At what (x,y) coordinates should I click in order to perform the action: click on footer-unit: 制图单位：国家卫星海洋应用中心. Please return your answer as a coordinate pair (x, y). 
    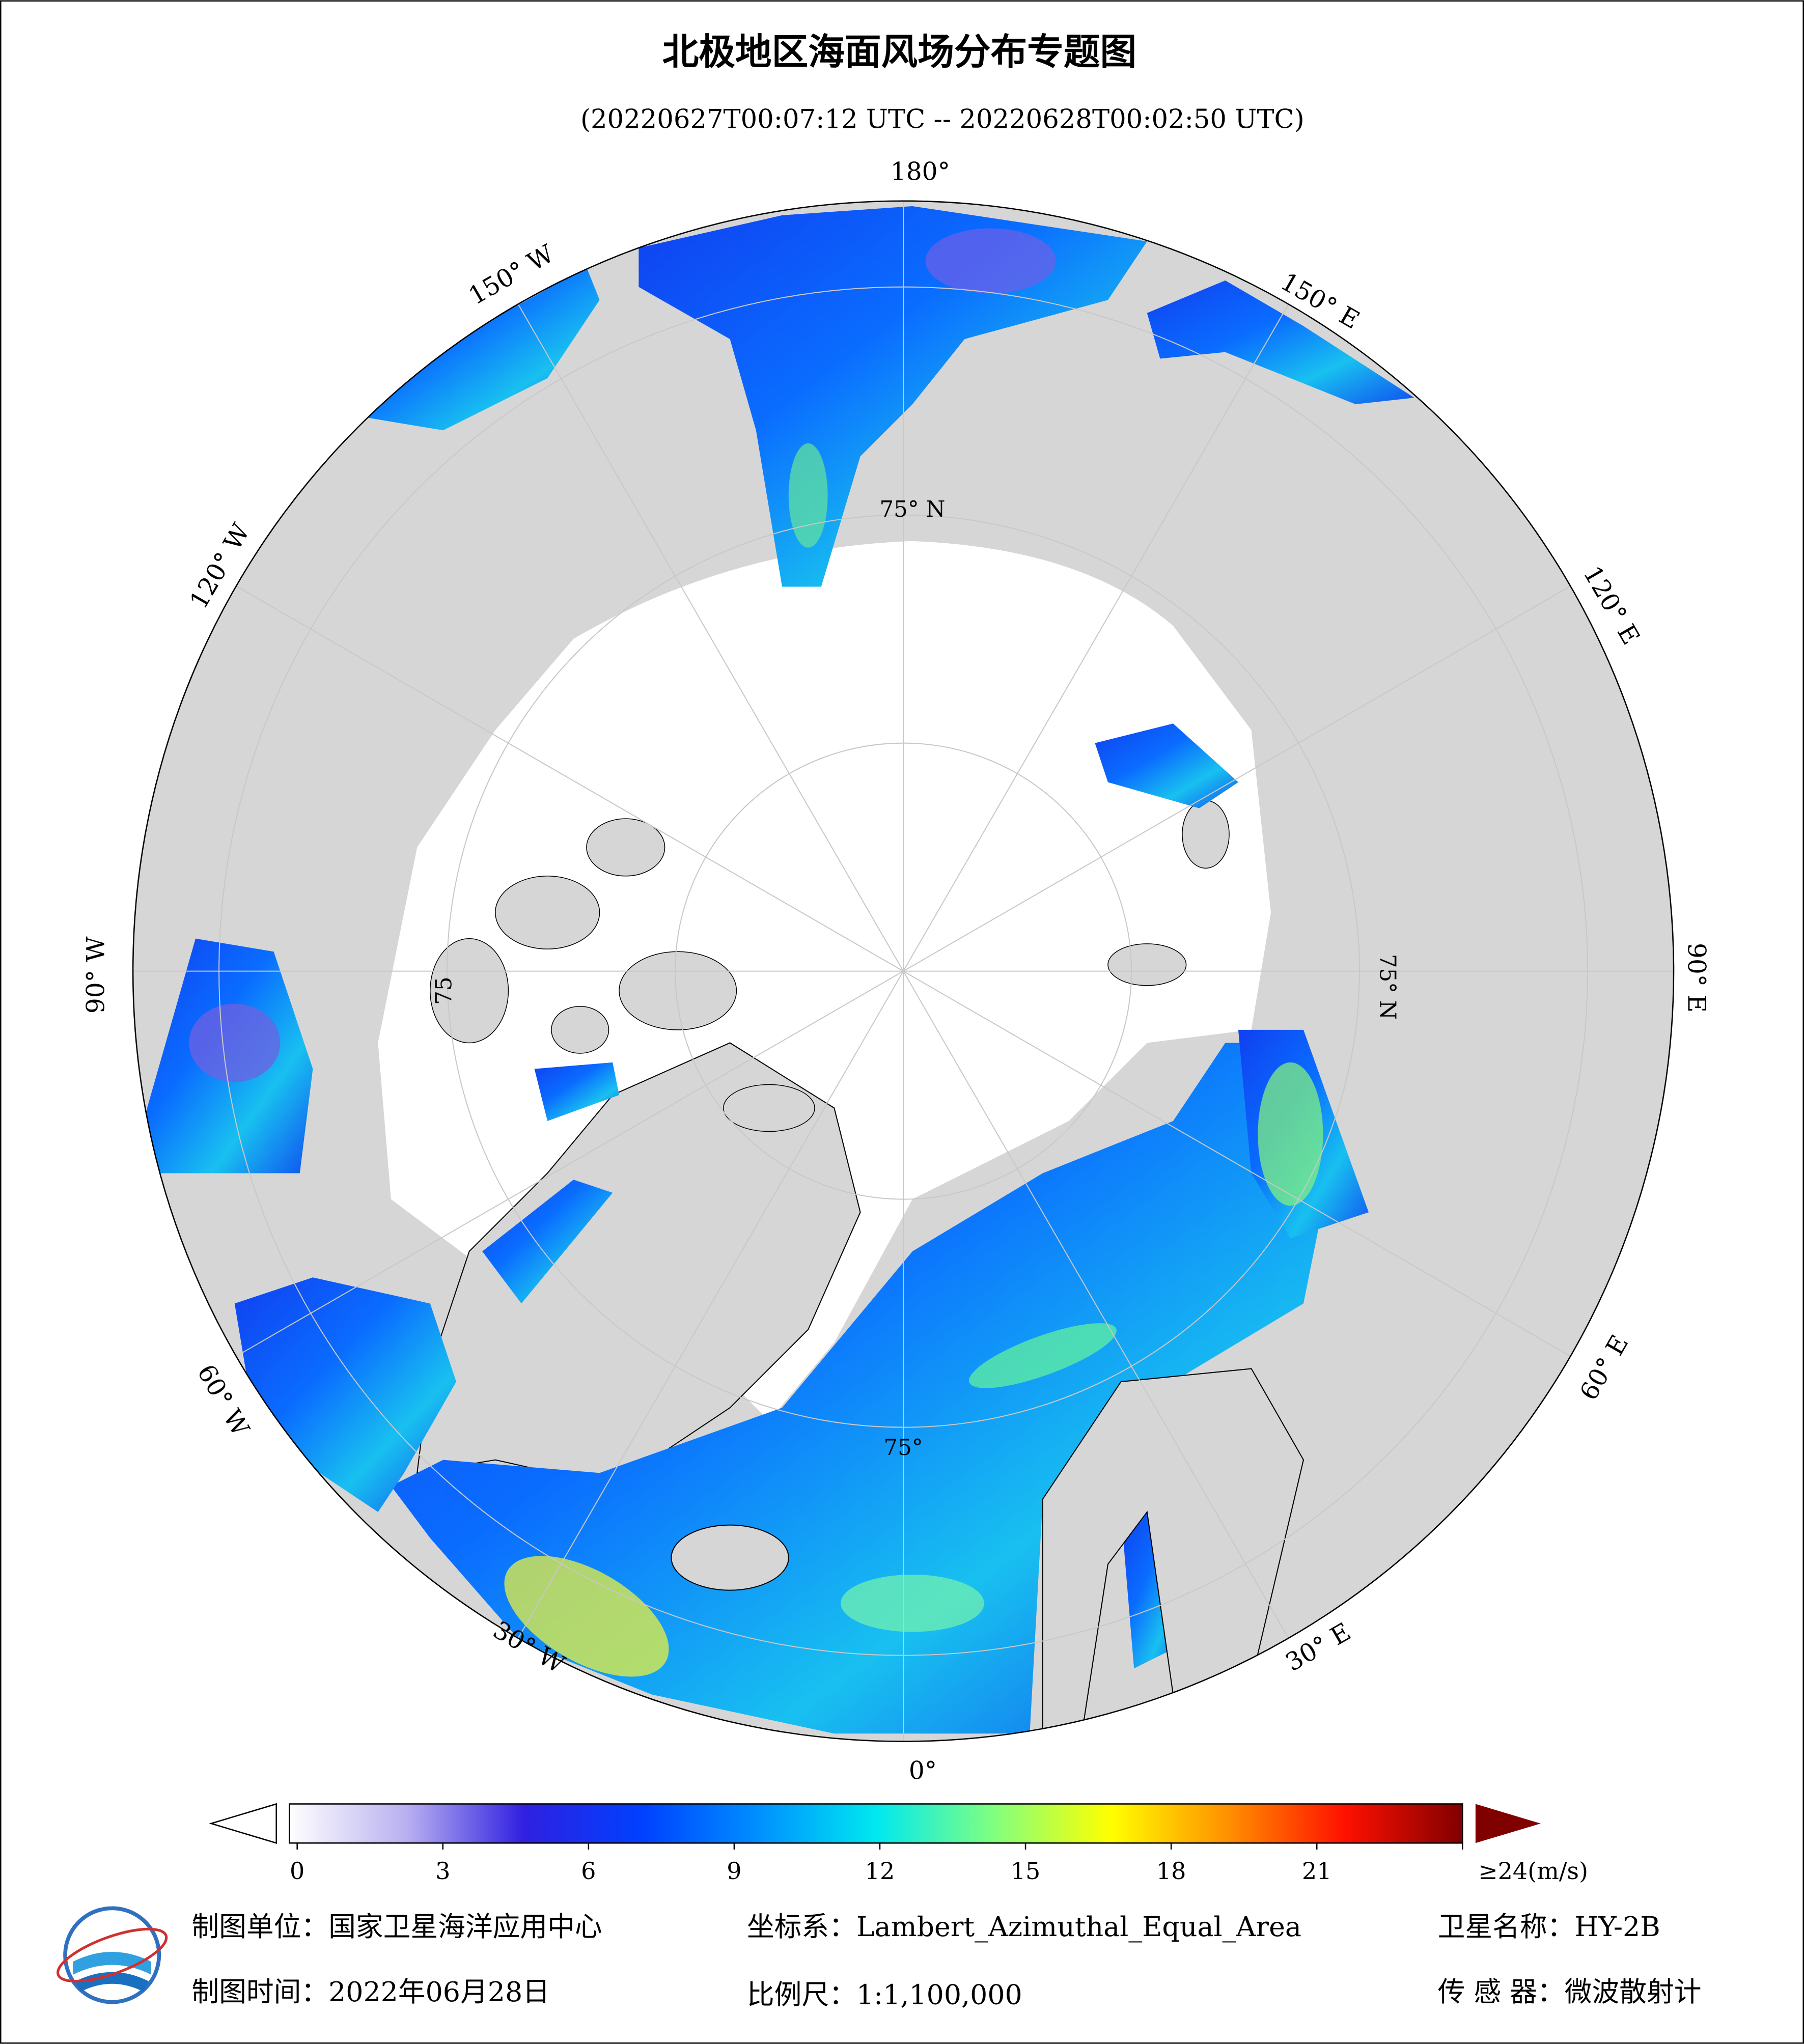
    Looking at the image, I should click on (396, 1927).